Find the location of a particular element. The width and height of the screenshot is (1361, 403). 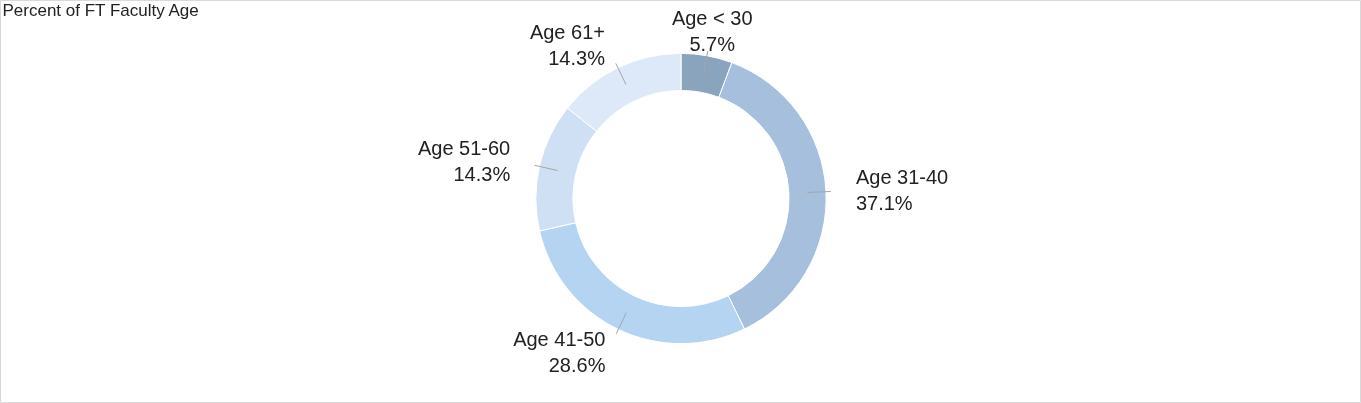

data-label: 37.1% is located at coordinates (884, 203).